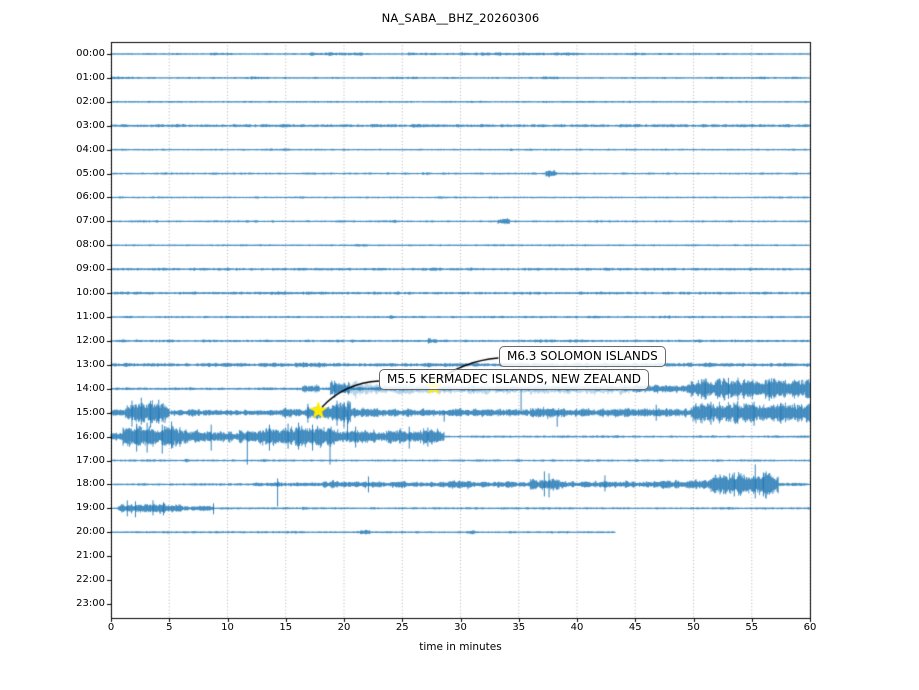 Image resolution: width=919 pixels, height=690 pixels. What do you see at coordinates (90, 269) in the screenshot?
I see `y-tick-label: 09:00` at bounding box center [90, 269].